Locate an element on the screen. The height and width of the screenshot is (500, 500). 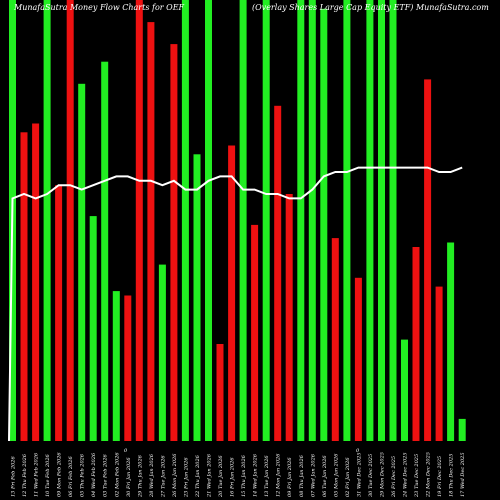
x-tick-label: 13 Fri Feb 2026 is located at coordinates (14, 476).